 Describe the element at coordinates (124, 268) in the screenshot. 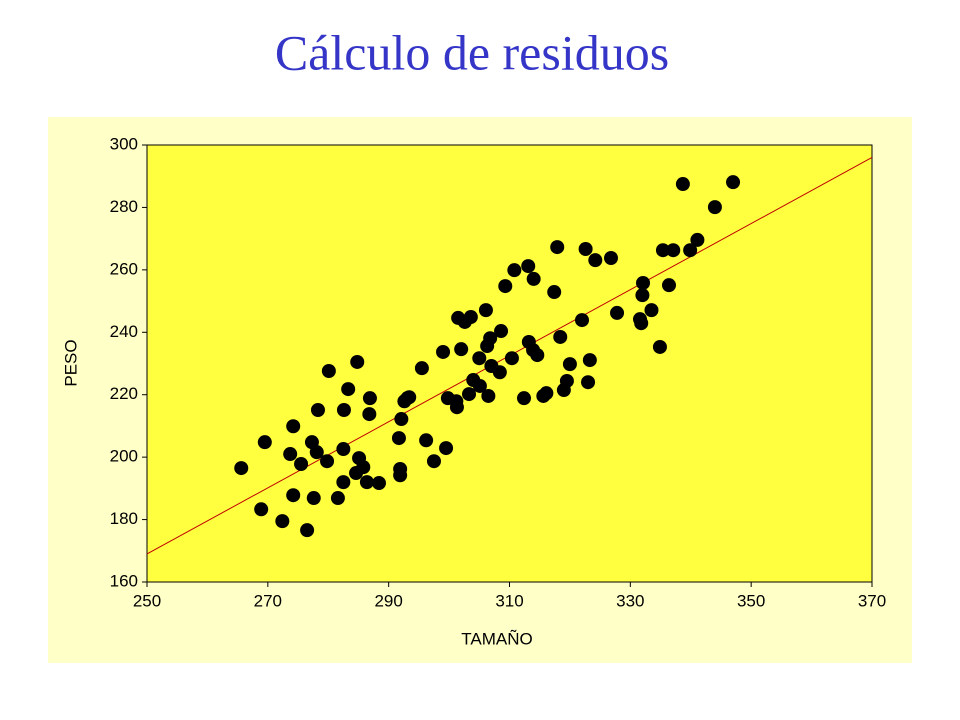

I see `y-tick-label: 260` at that location.